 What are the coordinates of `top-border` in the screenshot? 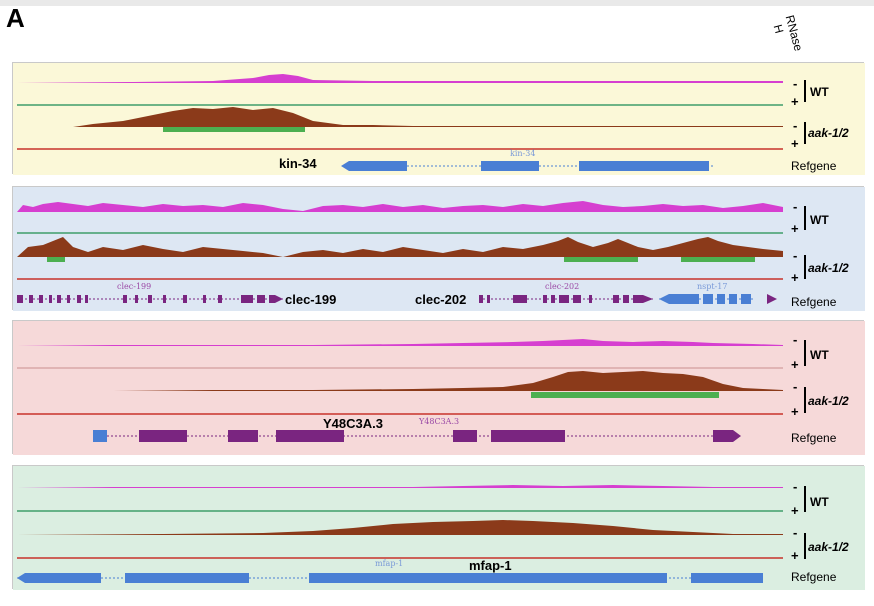 It's located at (437, 3).